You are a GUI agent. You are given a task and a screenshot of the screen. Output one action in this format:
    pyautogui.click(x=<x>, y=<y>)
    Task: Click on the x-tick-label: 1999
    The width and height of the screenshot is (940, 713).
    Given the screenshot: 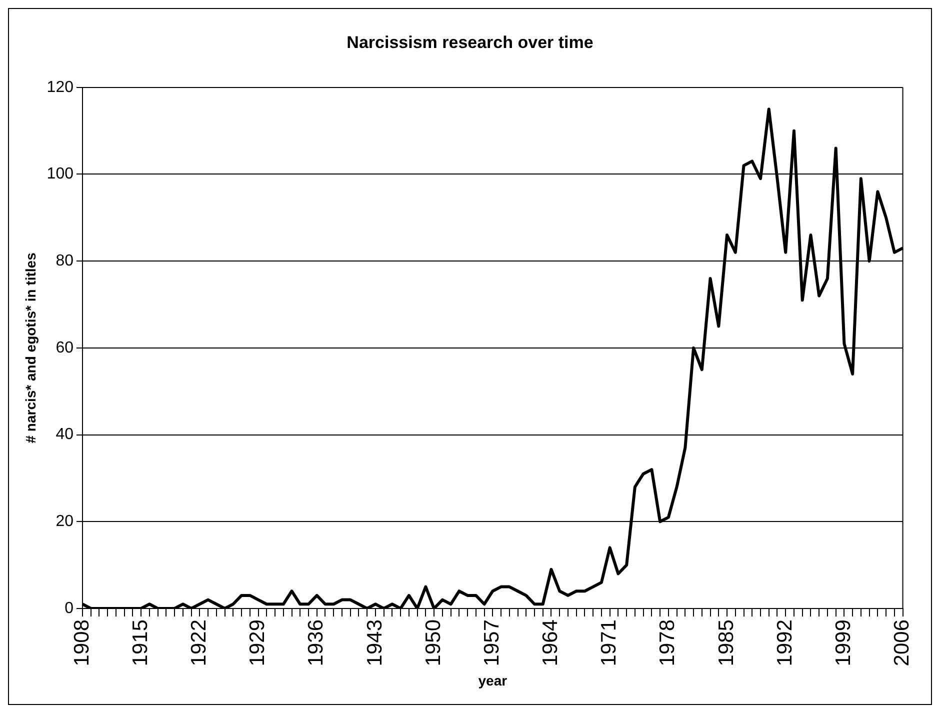 What is the action you would take?
    pyautogui.click(x=844, y=642)
    